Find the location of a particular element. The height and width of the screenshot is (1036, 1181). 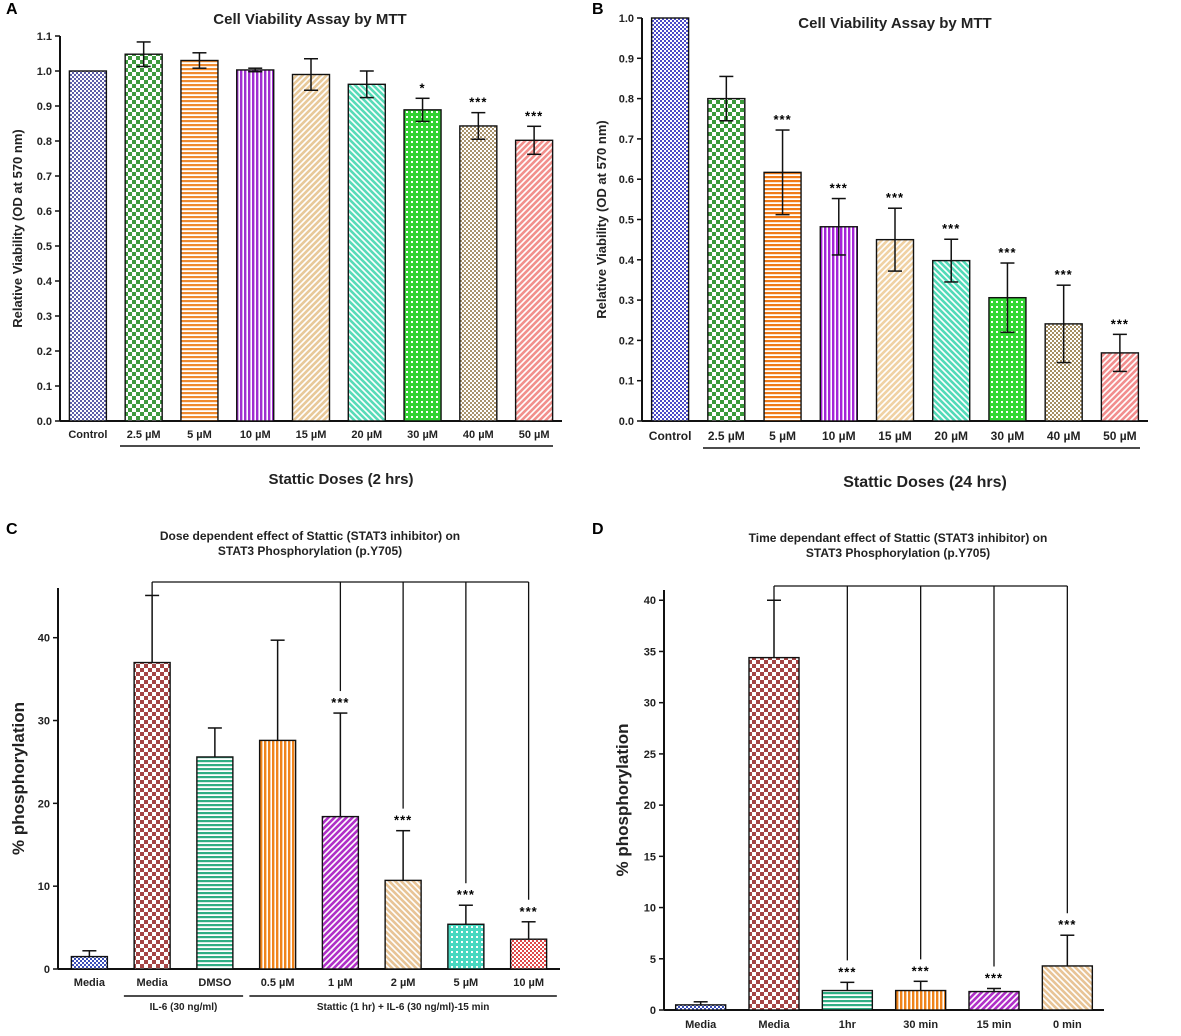

y-tick-label: 35 is located at coordinates (650, 652).